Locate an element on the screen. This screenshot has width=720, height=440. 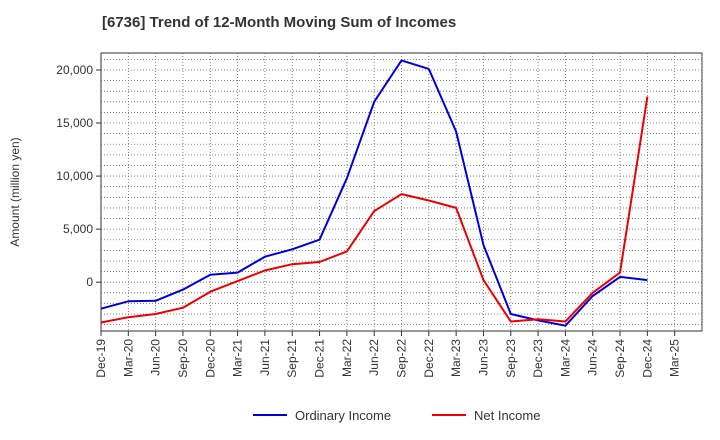
x-tick-label: Jun-21 is located at coordinates (265, 357).